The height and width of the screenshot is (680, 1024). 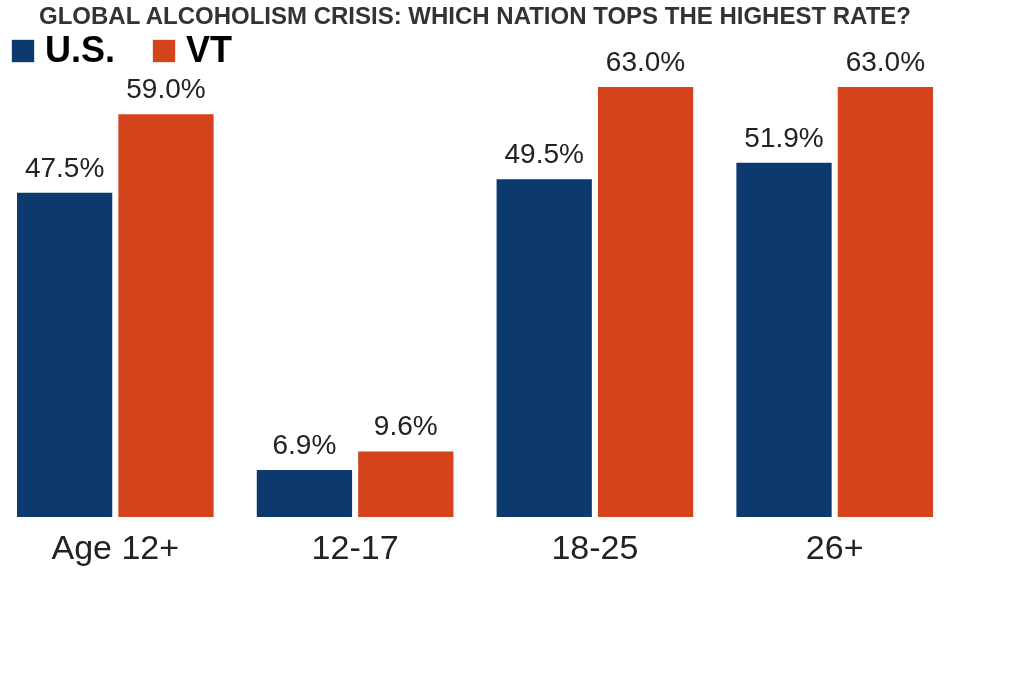 What do you see at coordinates (304, 444) in the screenshot?
I see `data-label: 6.9%` at bounding box center [304, 444].